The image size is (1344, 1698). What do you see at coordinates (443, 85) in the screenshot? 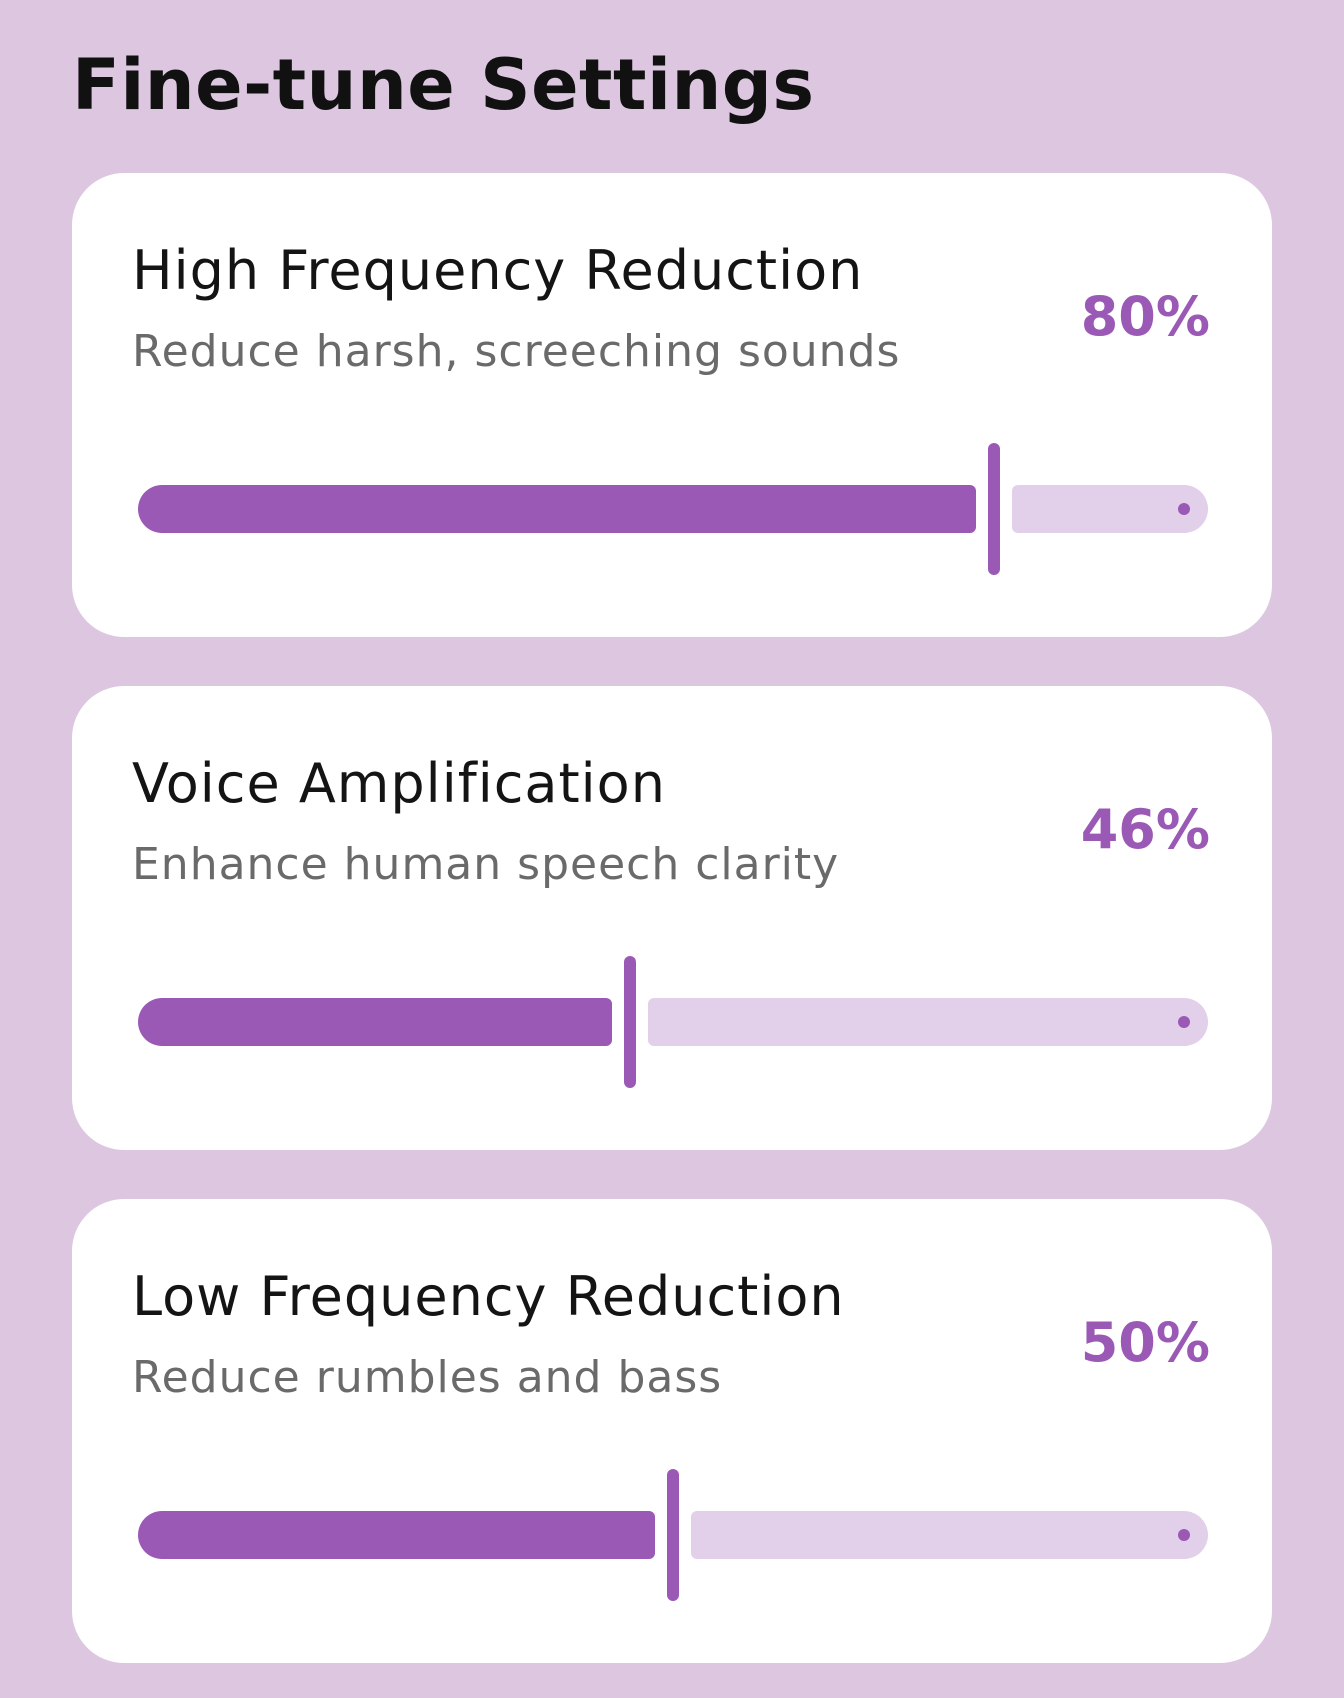
I see `page-title: Fine-tune Settings` at bounding box center [443, 85].